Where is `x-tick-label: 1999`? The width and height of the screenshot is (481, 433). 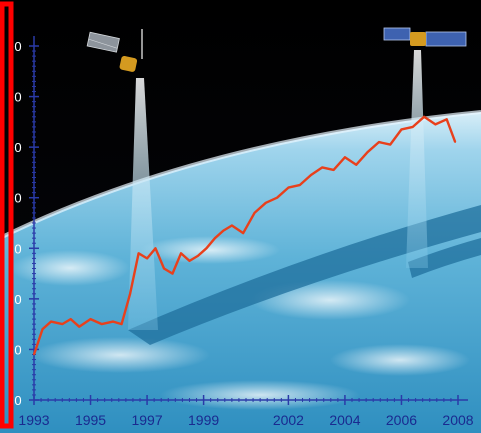
x-tick-label: 1999 is located at coordinates (203, 420).